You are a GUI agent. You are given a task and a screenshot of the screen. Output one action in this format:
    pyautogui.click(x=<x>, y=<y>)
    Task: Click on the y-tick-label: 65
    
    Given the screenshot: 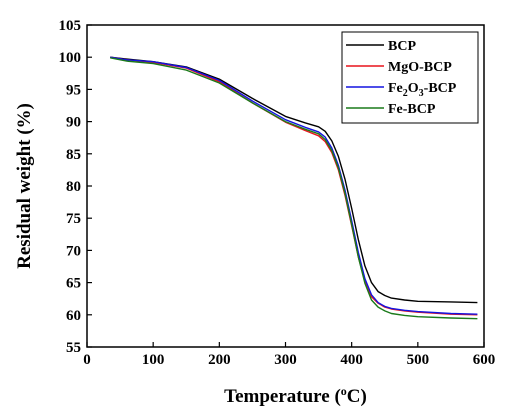 What is the action you would take?
    pyautogui.click(x=73, y=284)
    